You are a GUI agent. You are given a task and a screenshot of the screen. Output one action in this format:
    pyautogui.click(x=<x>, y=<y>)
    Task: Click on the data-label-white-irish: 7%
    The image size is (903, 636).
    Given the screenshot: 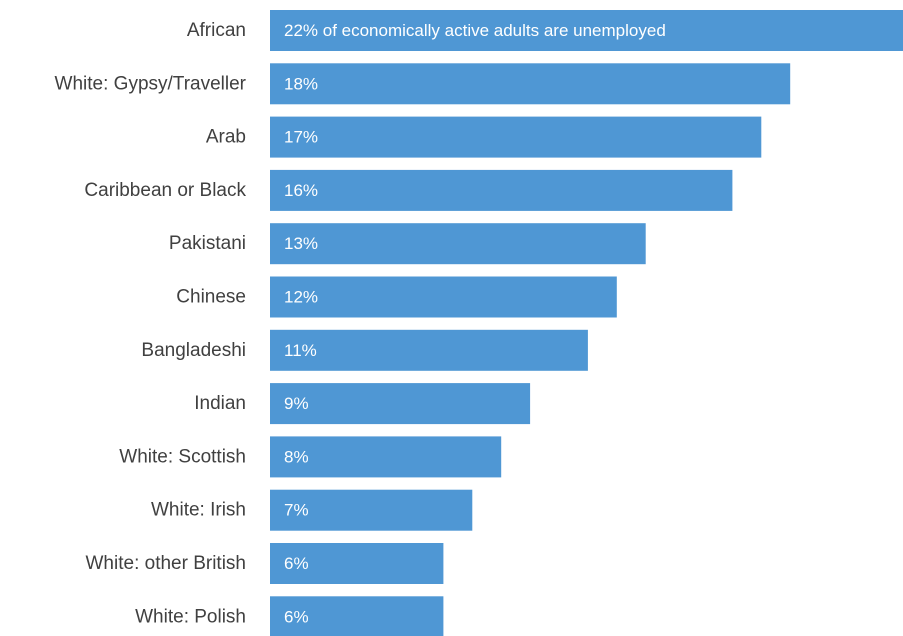 What is the action you would take?
    pyautogui.click(x=296, y=510)
    